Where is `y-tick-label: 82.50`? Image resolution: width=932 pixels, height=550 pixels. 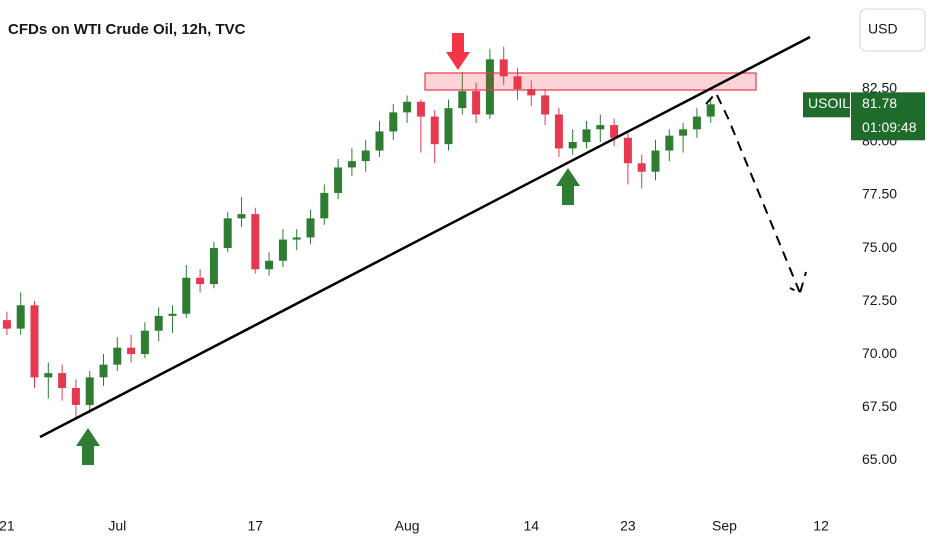 y-tick-label: 82.50 is located at coordinates (879, 88).